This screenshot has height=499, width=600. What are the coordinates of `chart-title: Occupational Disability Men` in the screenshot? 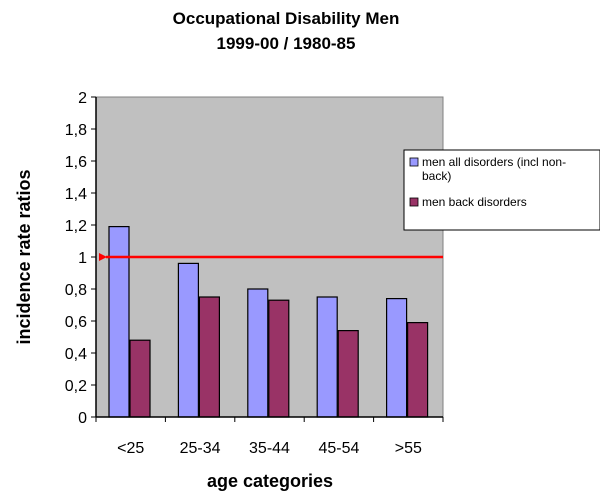 It's located at (286, 18).